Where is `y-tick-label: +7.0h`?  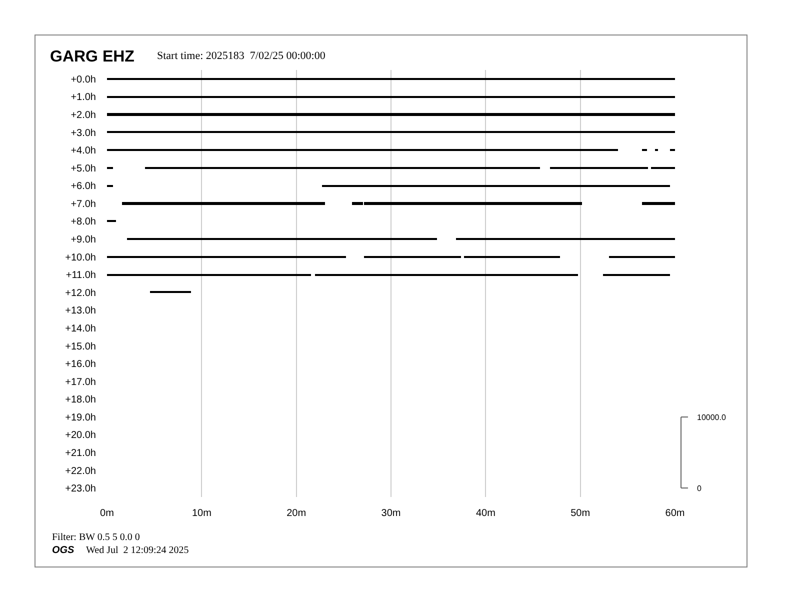 y-tick-label: +7.0h is located at coordinates (83, 204).